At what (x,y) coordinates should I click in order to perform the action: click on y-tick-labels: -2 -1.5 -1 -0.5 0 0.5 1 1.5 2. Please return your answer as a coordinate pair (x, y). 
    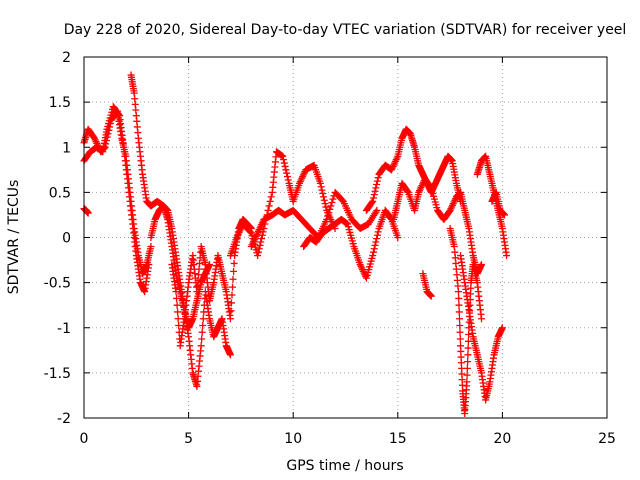
    Looking at the image, I should click on (57, 238).